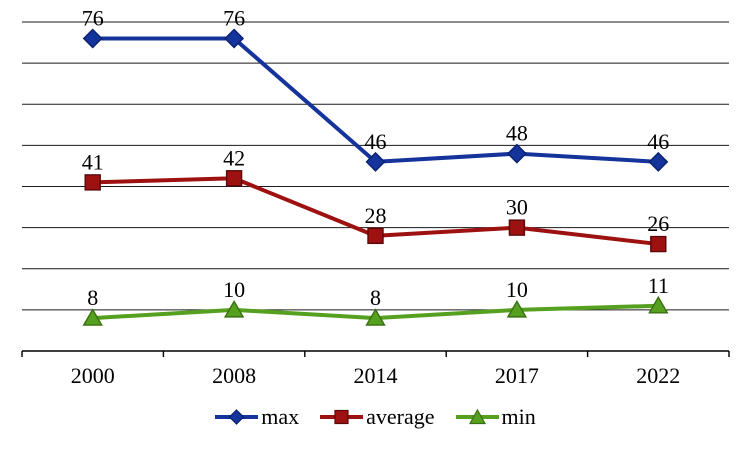 This screenshot has width=750, height=467. Describe the element at coordinates (658, 375) in the screenshot. I see `x-axis-label: 2022` at that location.